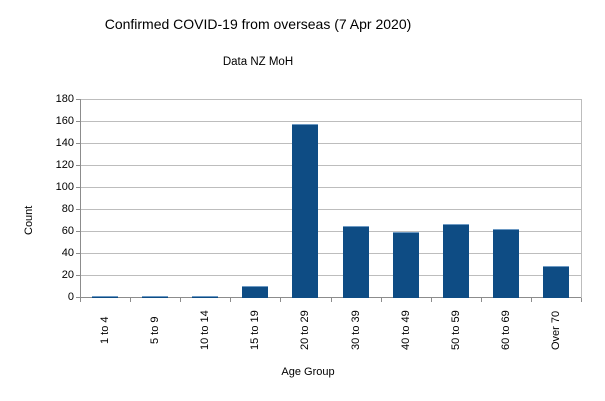 This screenshot has height=401, width=605. Describe the element at coordinates (64, 120) in the screenshot. I see `y-tick-label: 160` at that location.